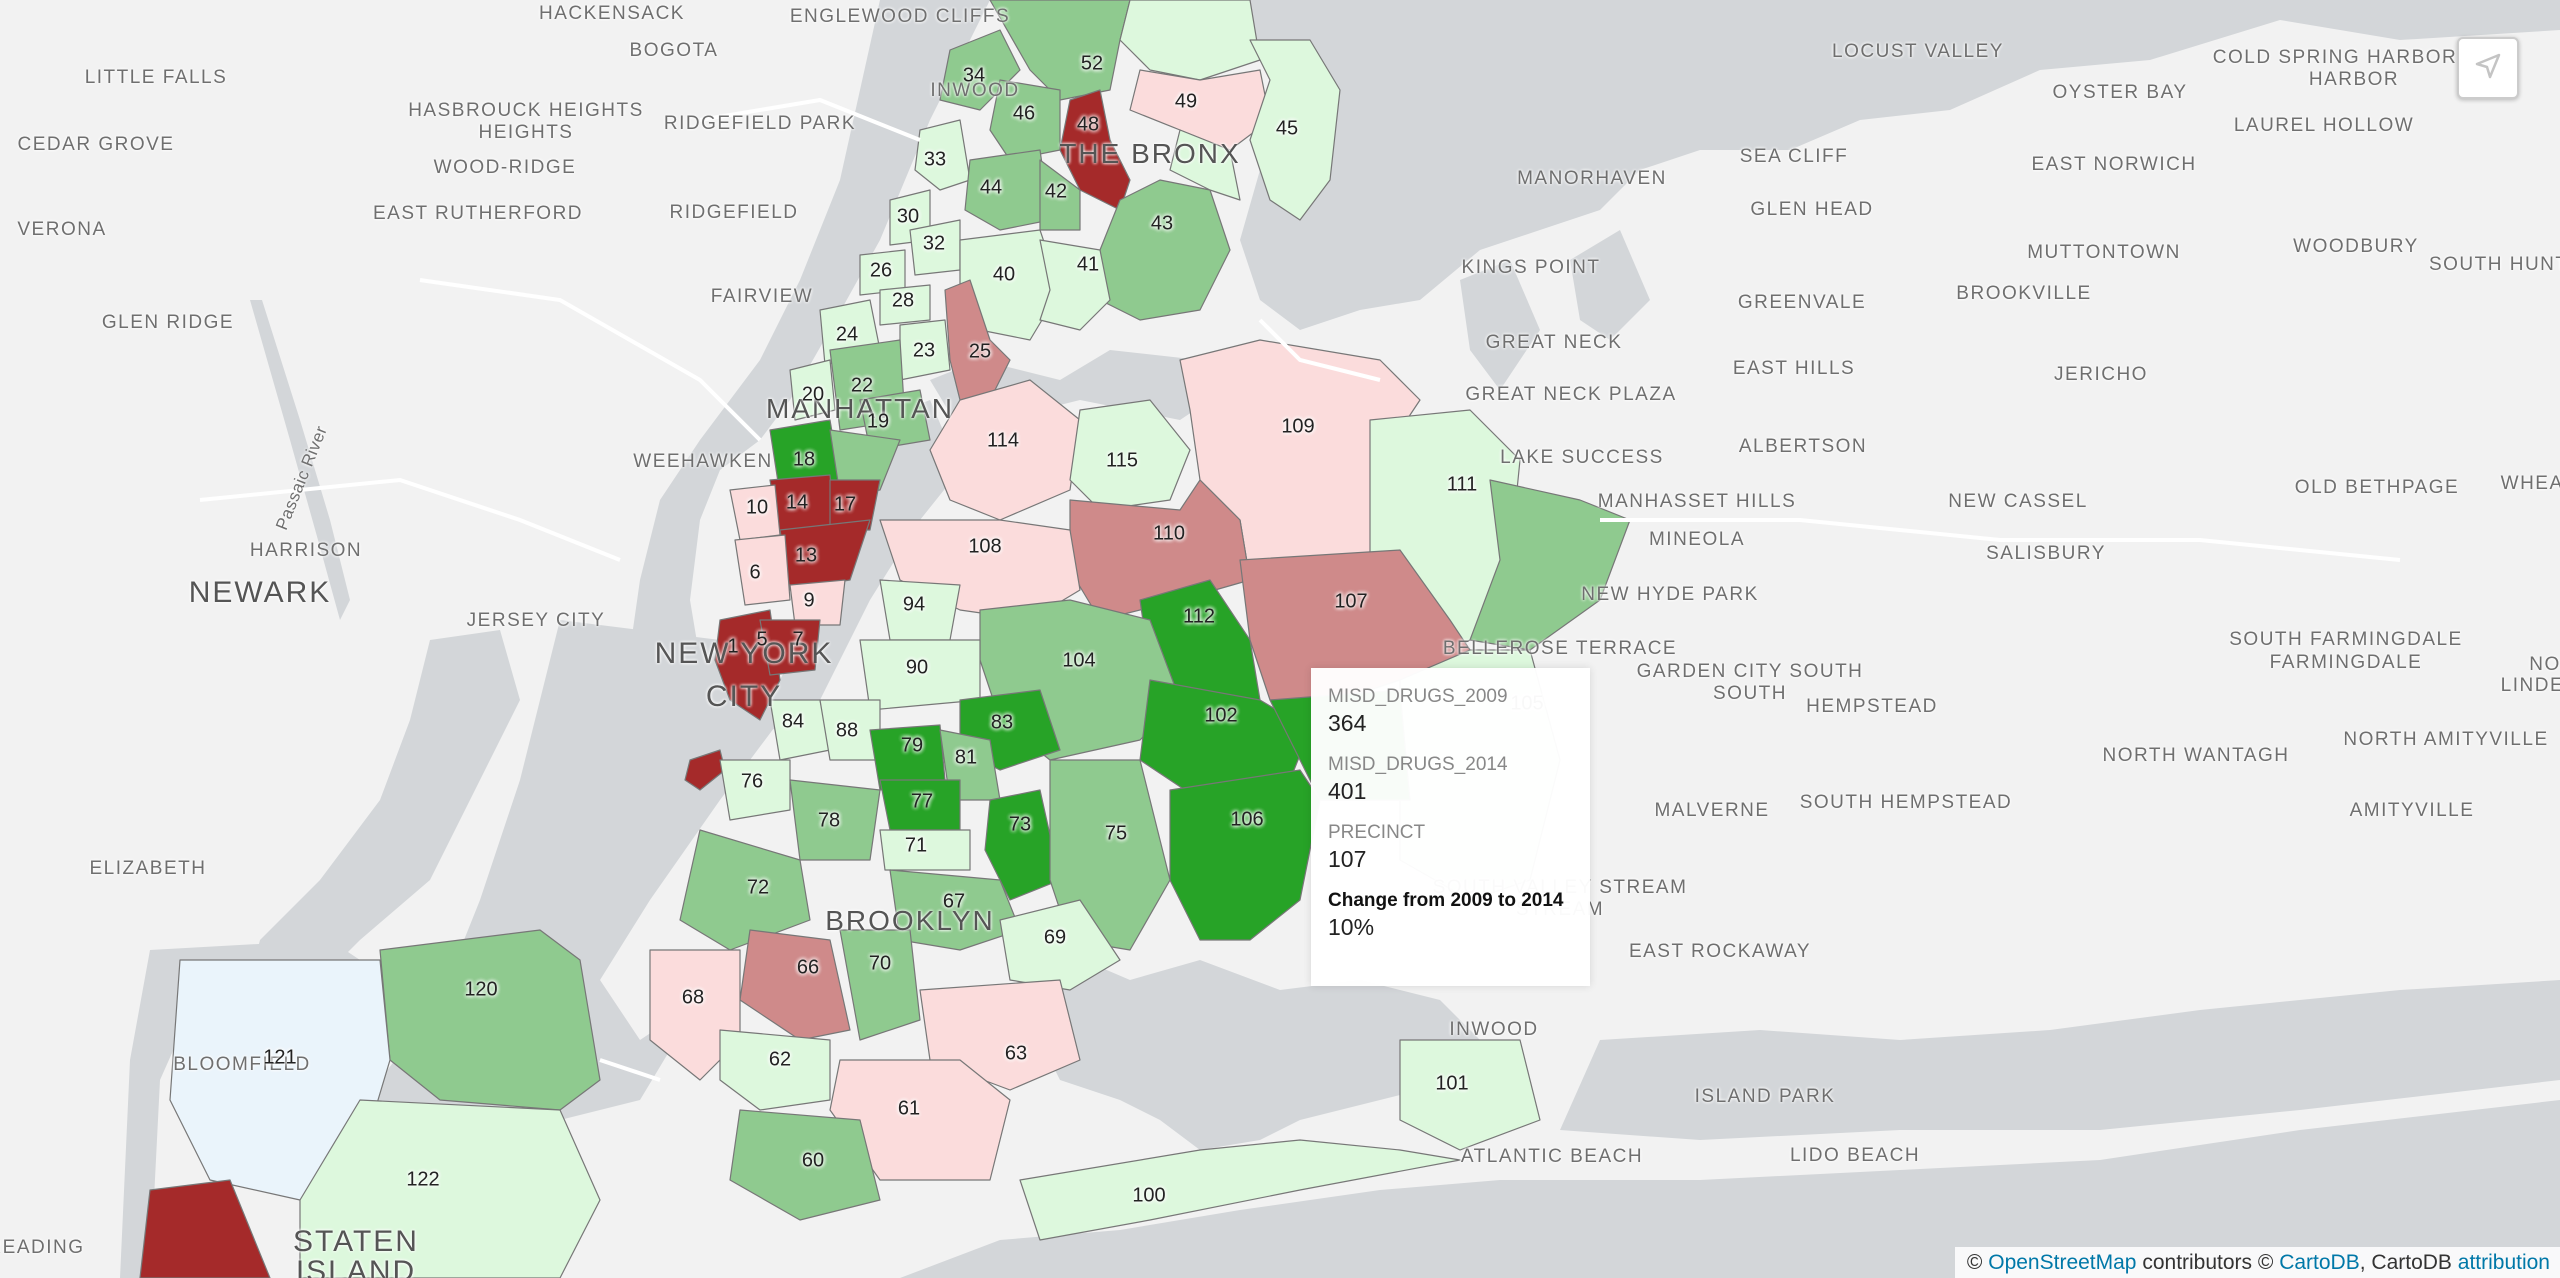 Image resolution: width=2560 pixels, height=1278 pixels. What do you see at coordinates (2503, 1262) in the screenshot?
I see `attribution-link: attribution` at bounding box center [2503, 1262].